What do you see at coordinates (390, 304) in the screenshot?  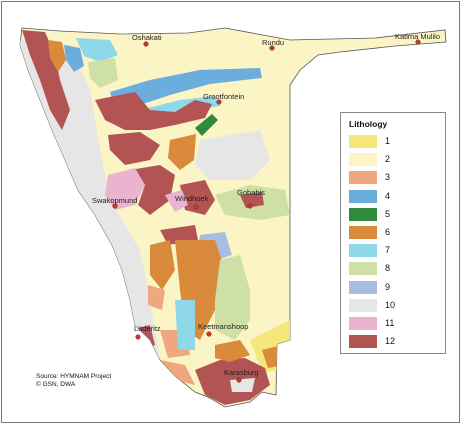 I see `legend-label: 10` at bounding box center [390, 304].